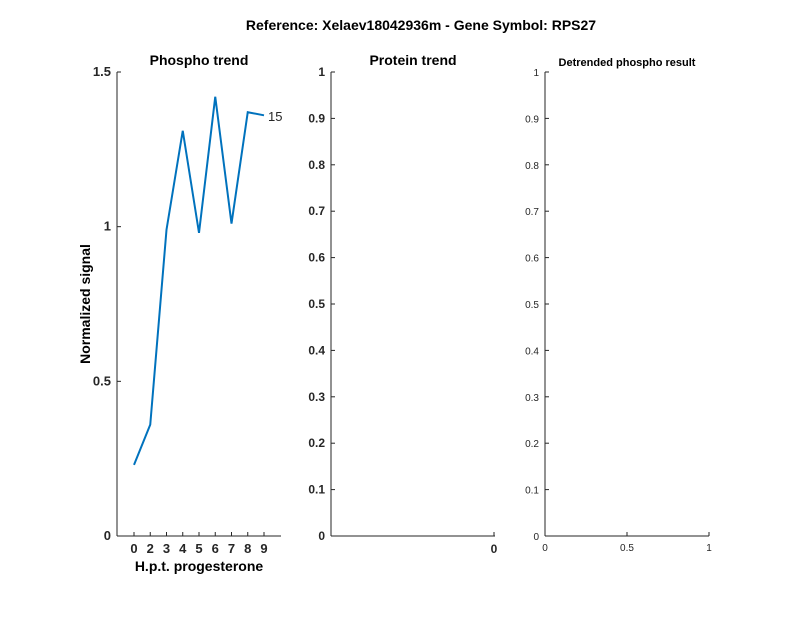 Image resolution: width=800 pixels, height=618 pixels. I want to click on detrended-y-tick-label: 0.6, so click(532, 259).